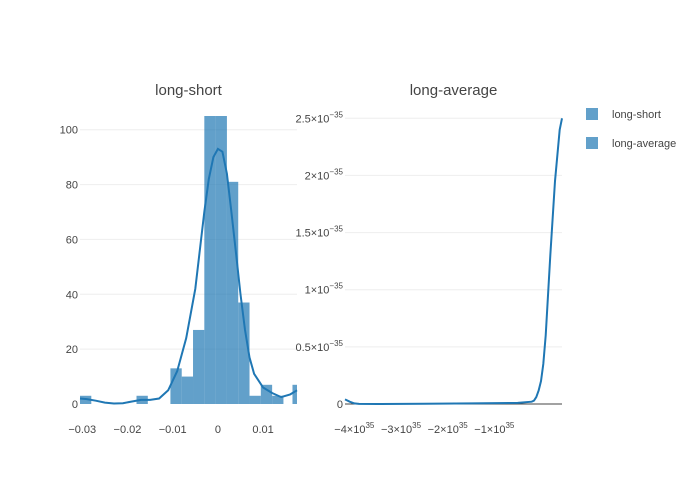 The height and width of the screenshot is (500, 700). What do you see at coordinates (72, 186) in the screenshot?
I see `y-tick-label: 80` at bounding box center [72, 186].